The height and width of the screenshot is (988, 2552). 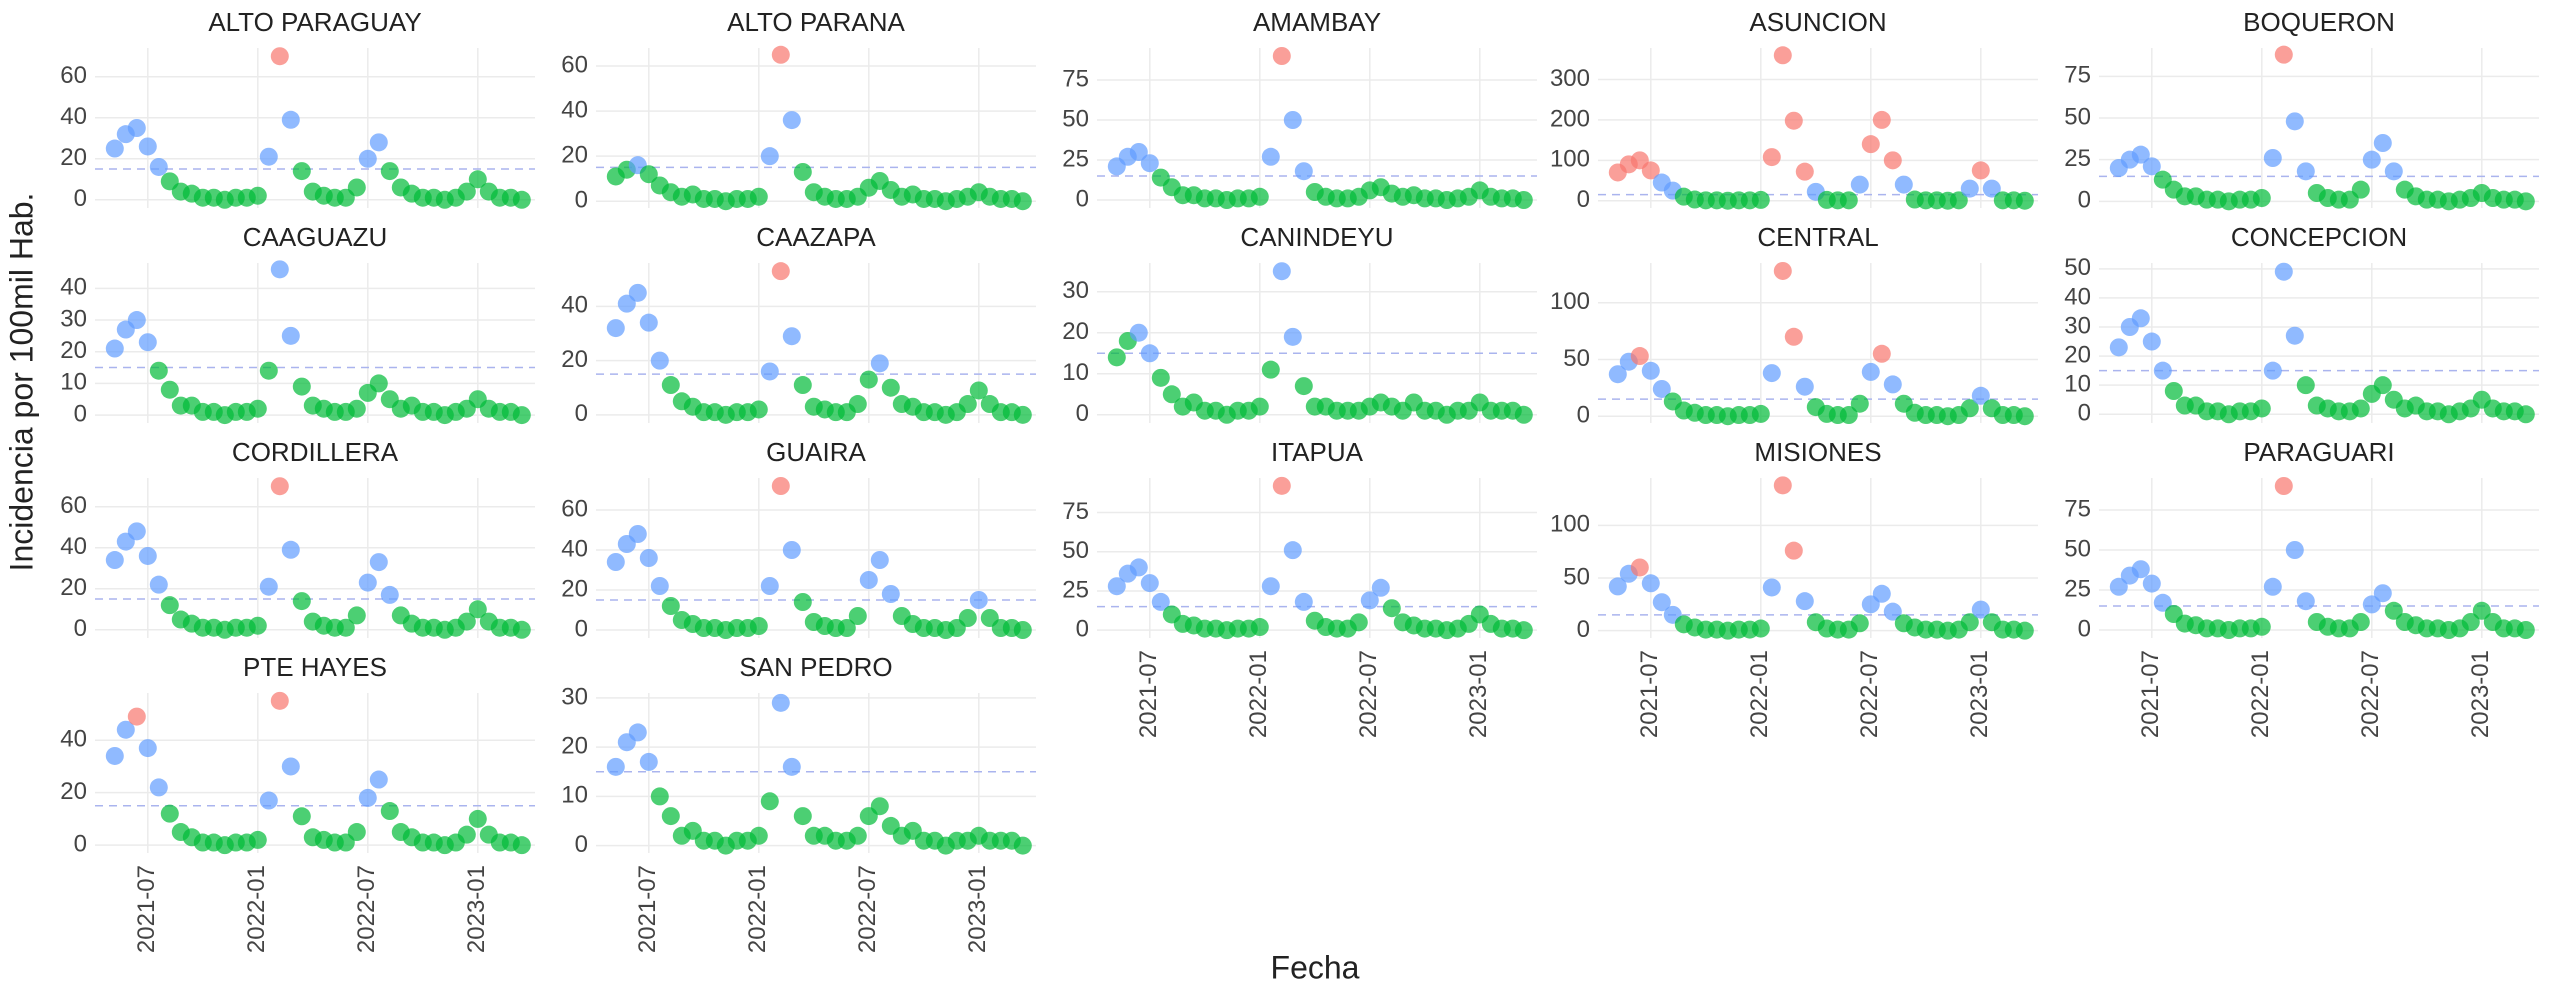 I want to click on facet-title: CONCEPCION, so click(x=2319, y=237).